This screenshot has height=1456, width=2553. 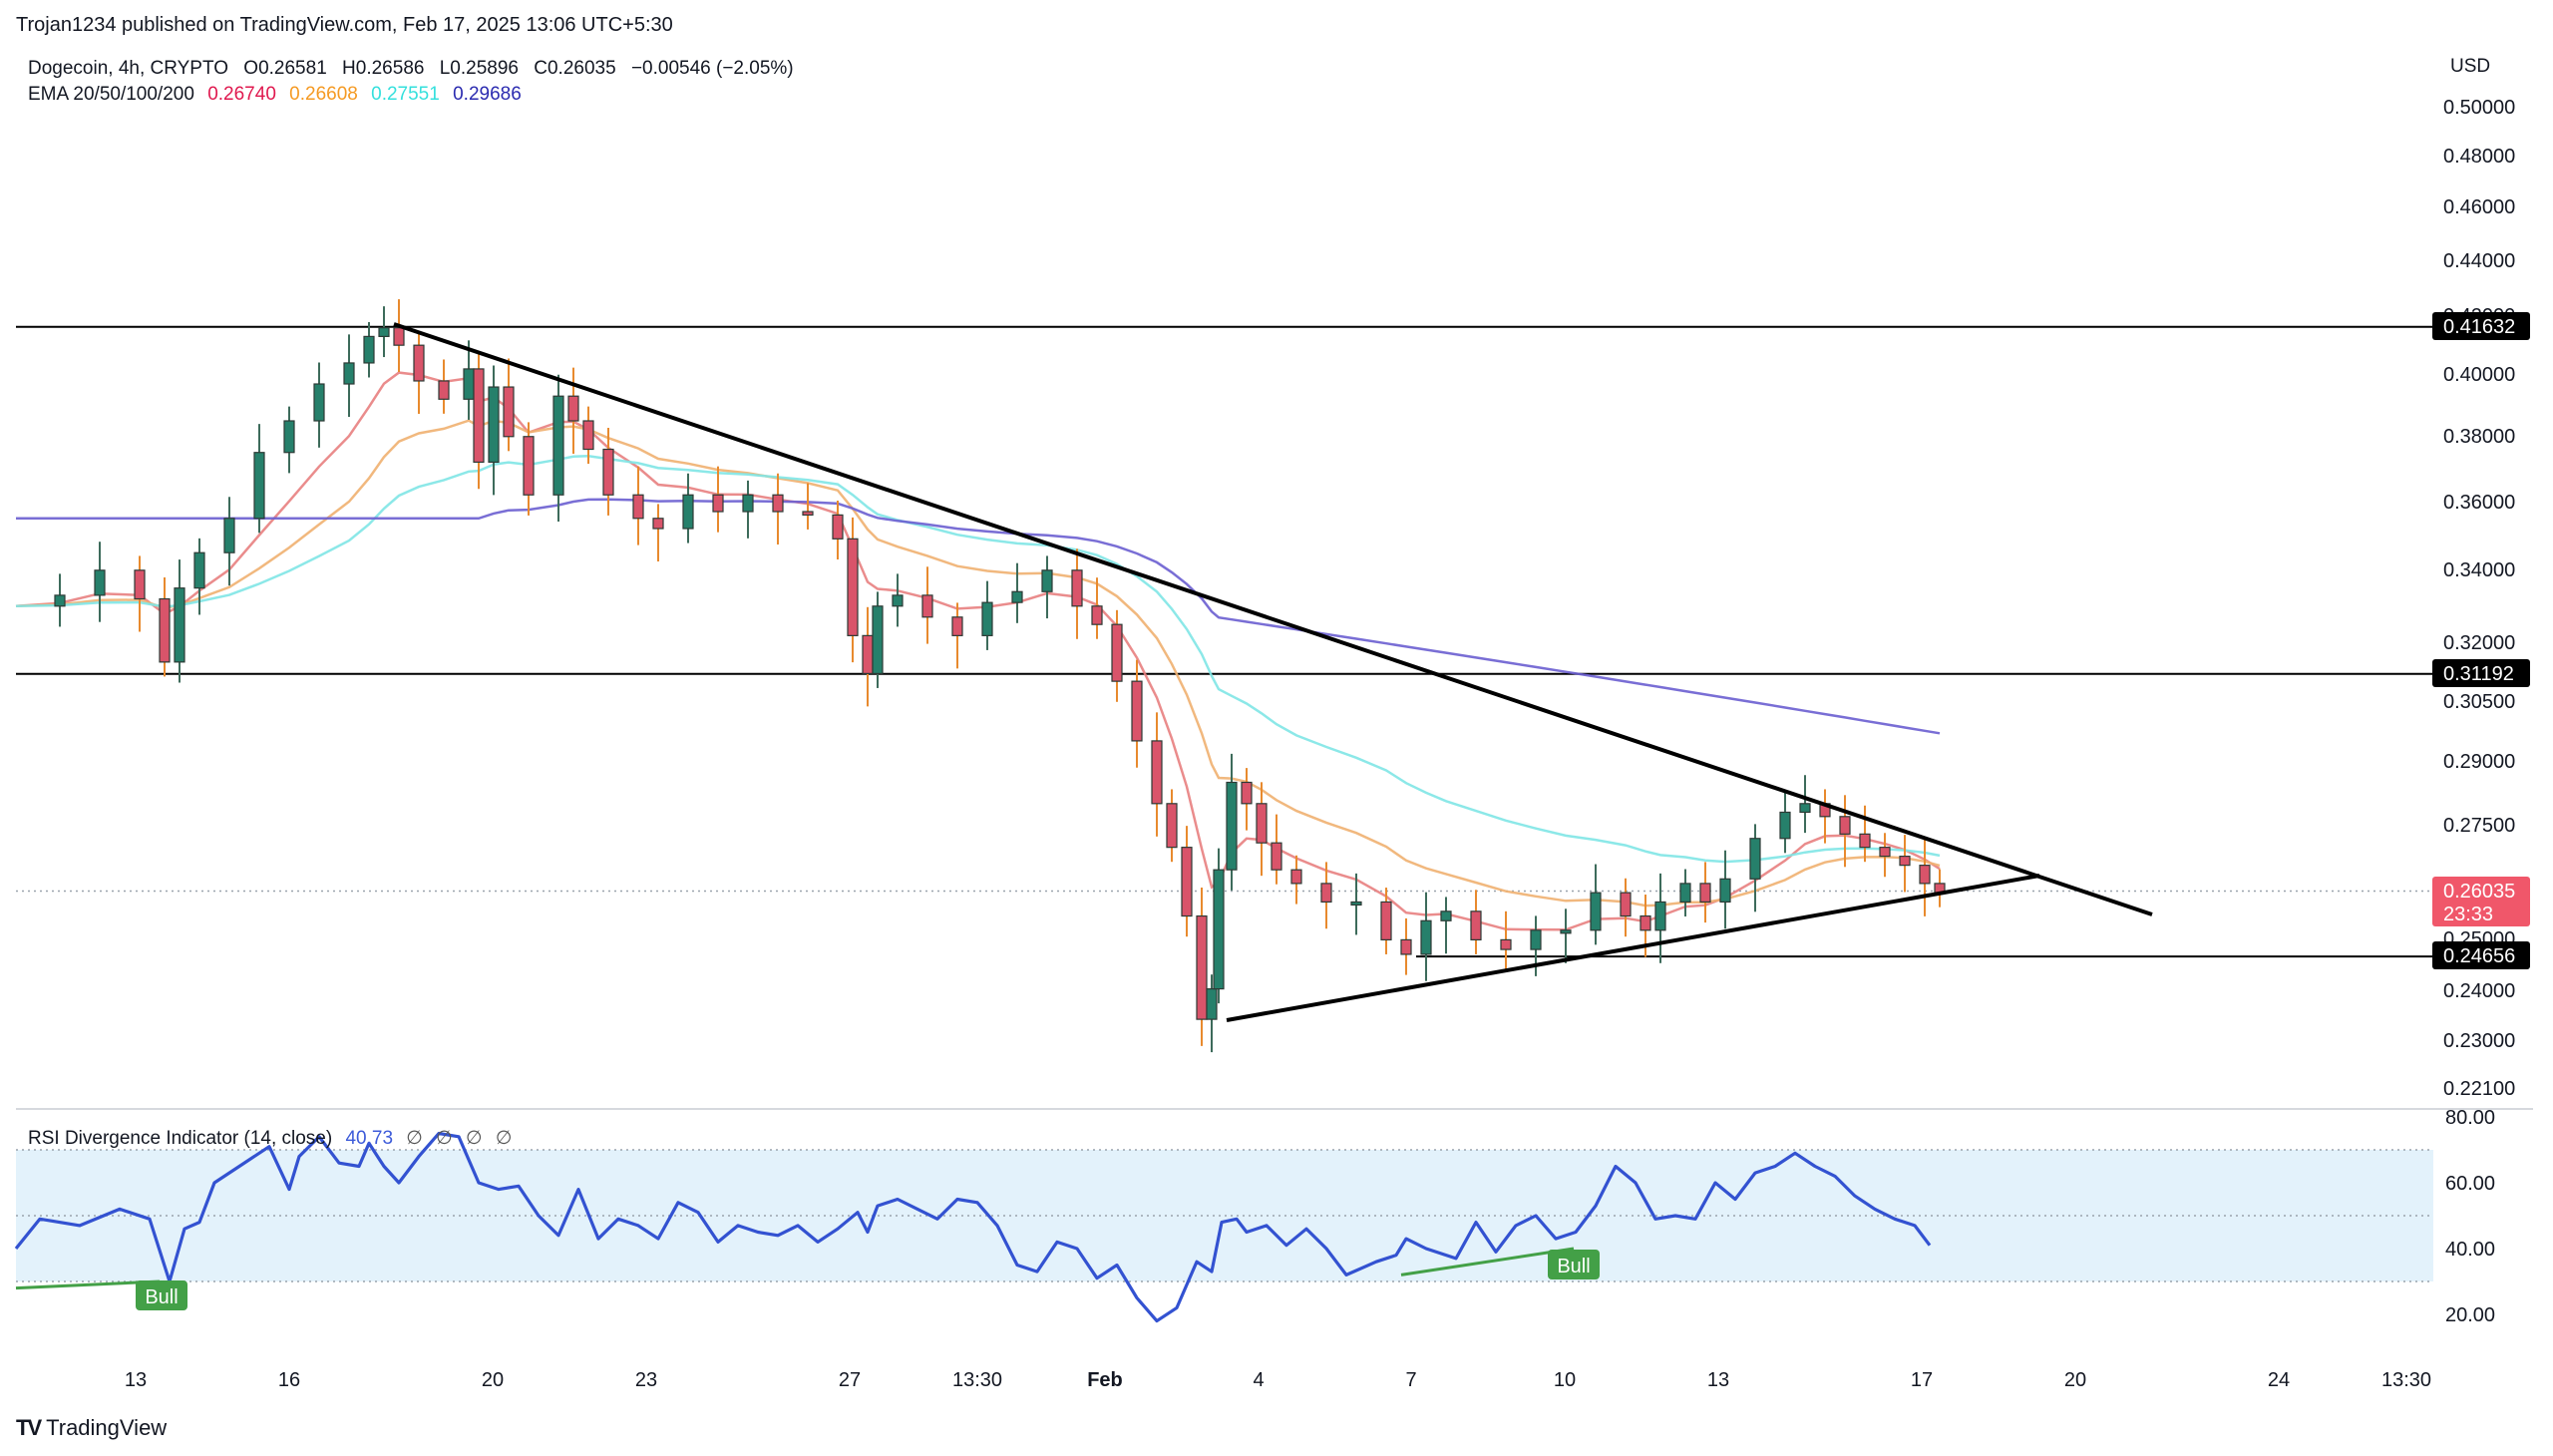 I want to click on svg-text: 0.40000, so click(x=2479, y=375).